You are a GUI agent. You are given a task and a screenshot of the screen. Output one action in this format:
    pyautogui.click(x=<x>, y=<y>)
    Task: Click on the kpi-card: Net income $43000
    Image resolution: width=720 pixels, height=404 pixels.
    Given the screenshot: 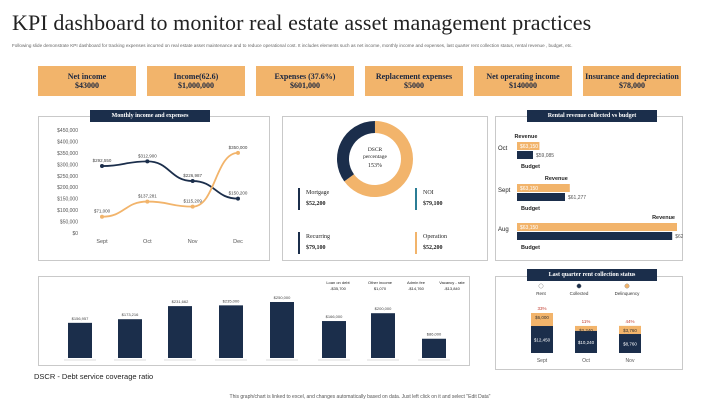 What is the action you would take?
    pyautogui.click(x=87, y=81)
    